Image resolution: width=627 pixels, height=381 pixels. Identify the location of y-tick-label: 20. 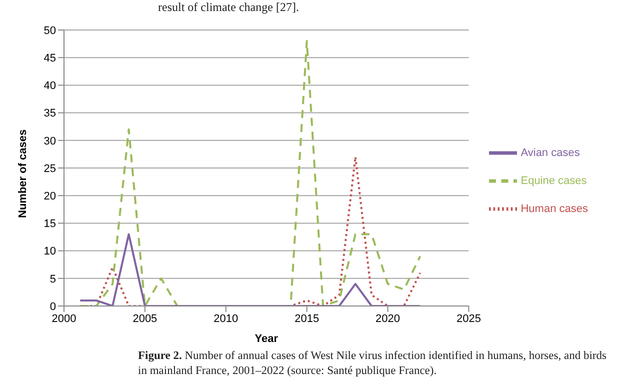
(50, 196).